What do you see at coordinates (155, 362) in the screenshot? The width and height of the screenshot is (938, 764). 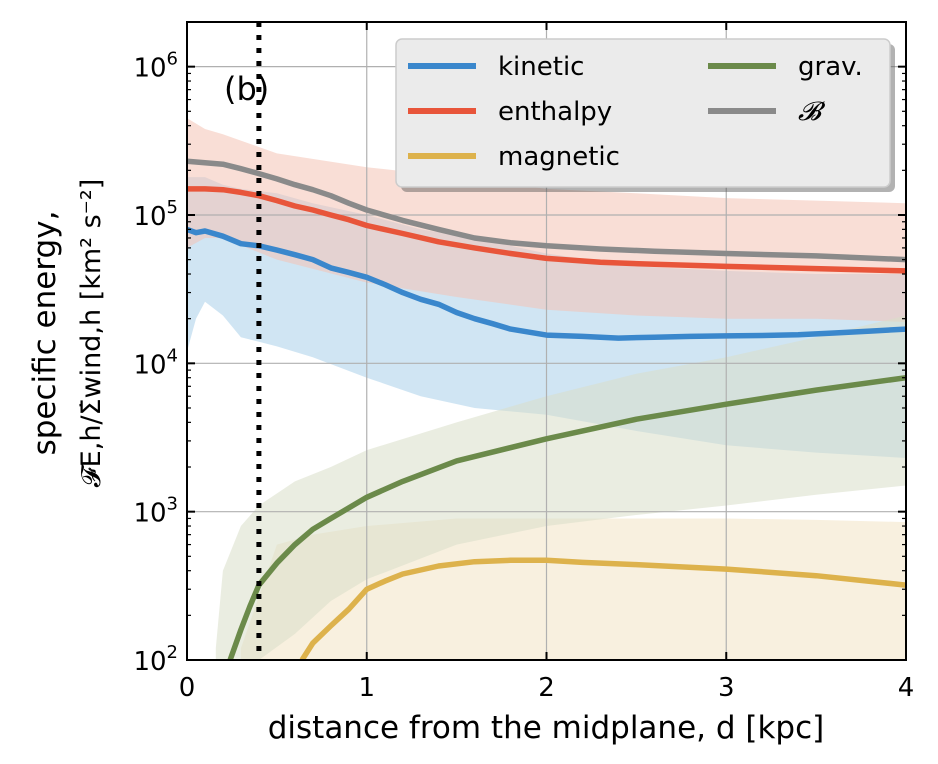 I see `y-tick-label: 10⁴` at bounding box center [155, 362].